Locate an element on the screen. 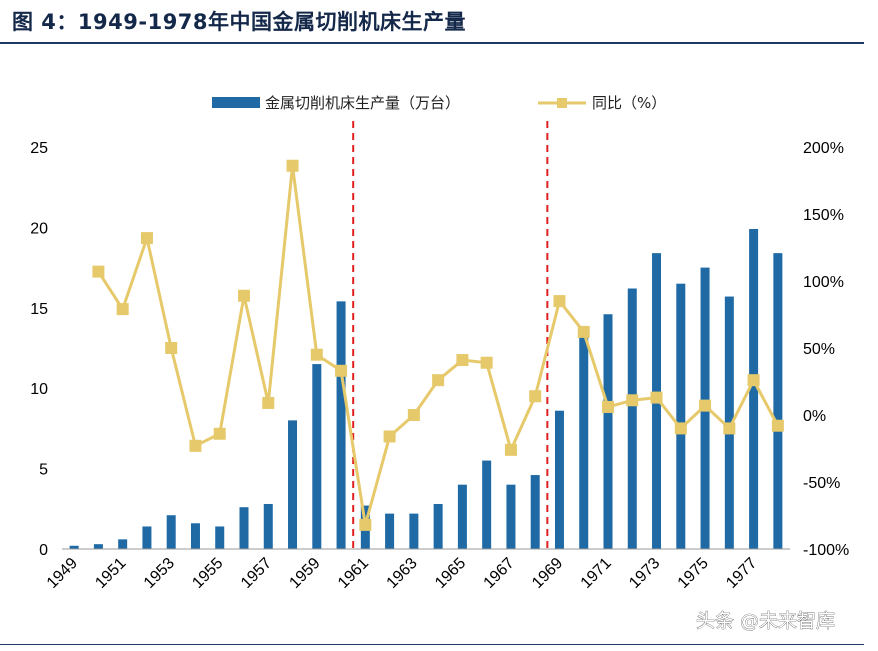  bottom-divider is located at coordinates (432, 644).